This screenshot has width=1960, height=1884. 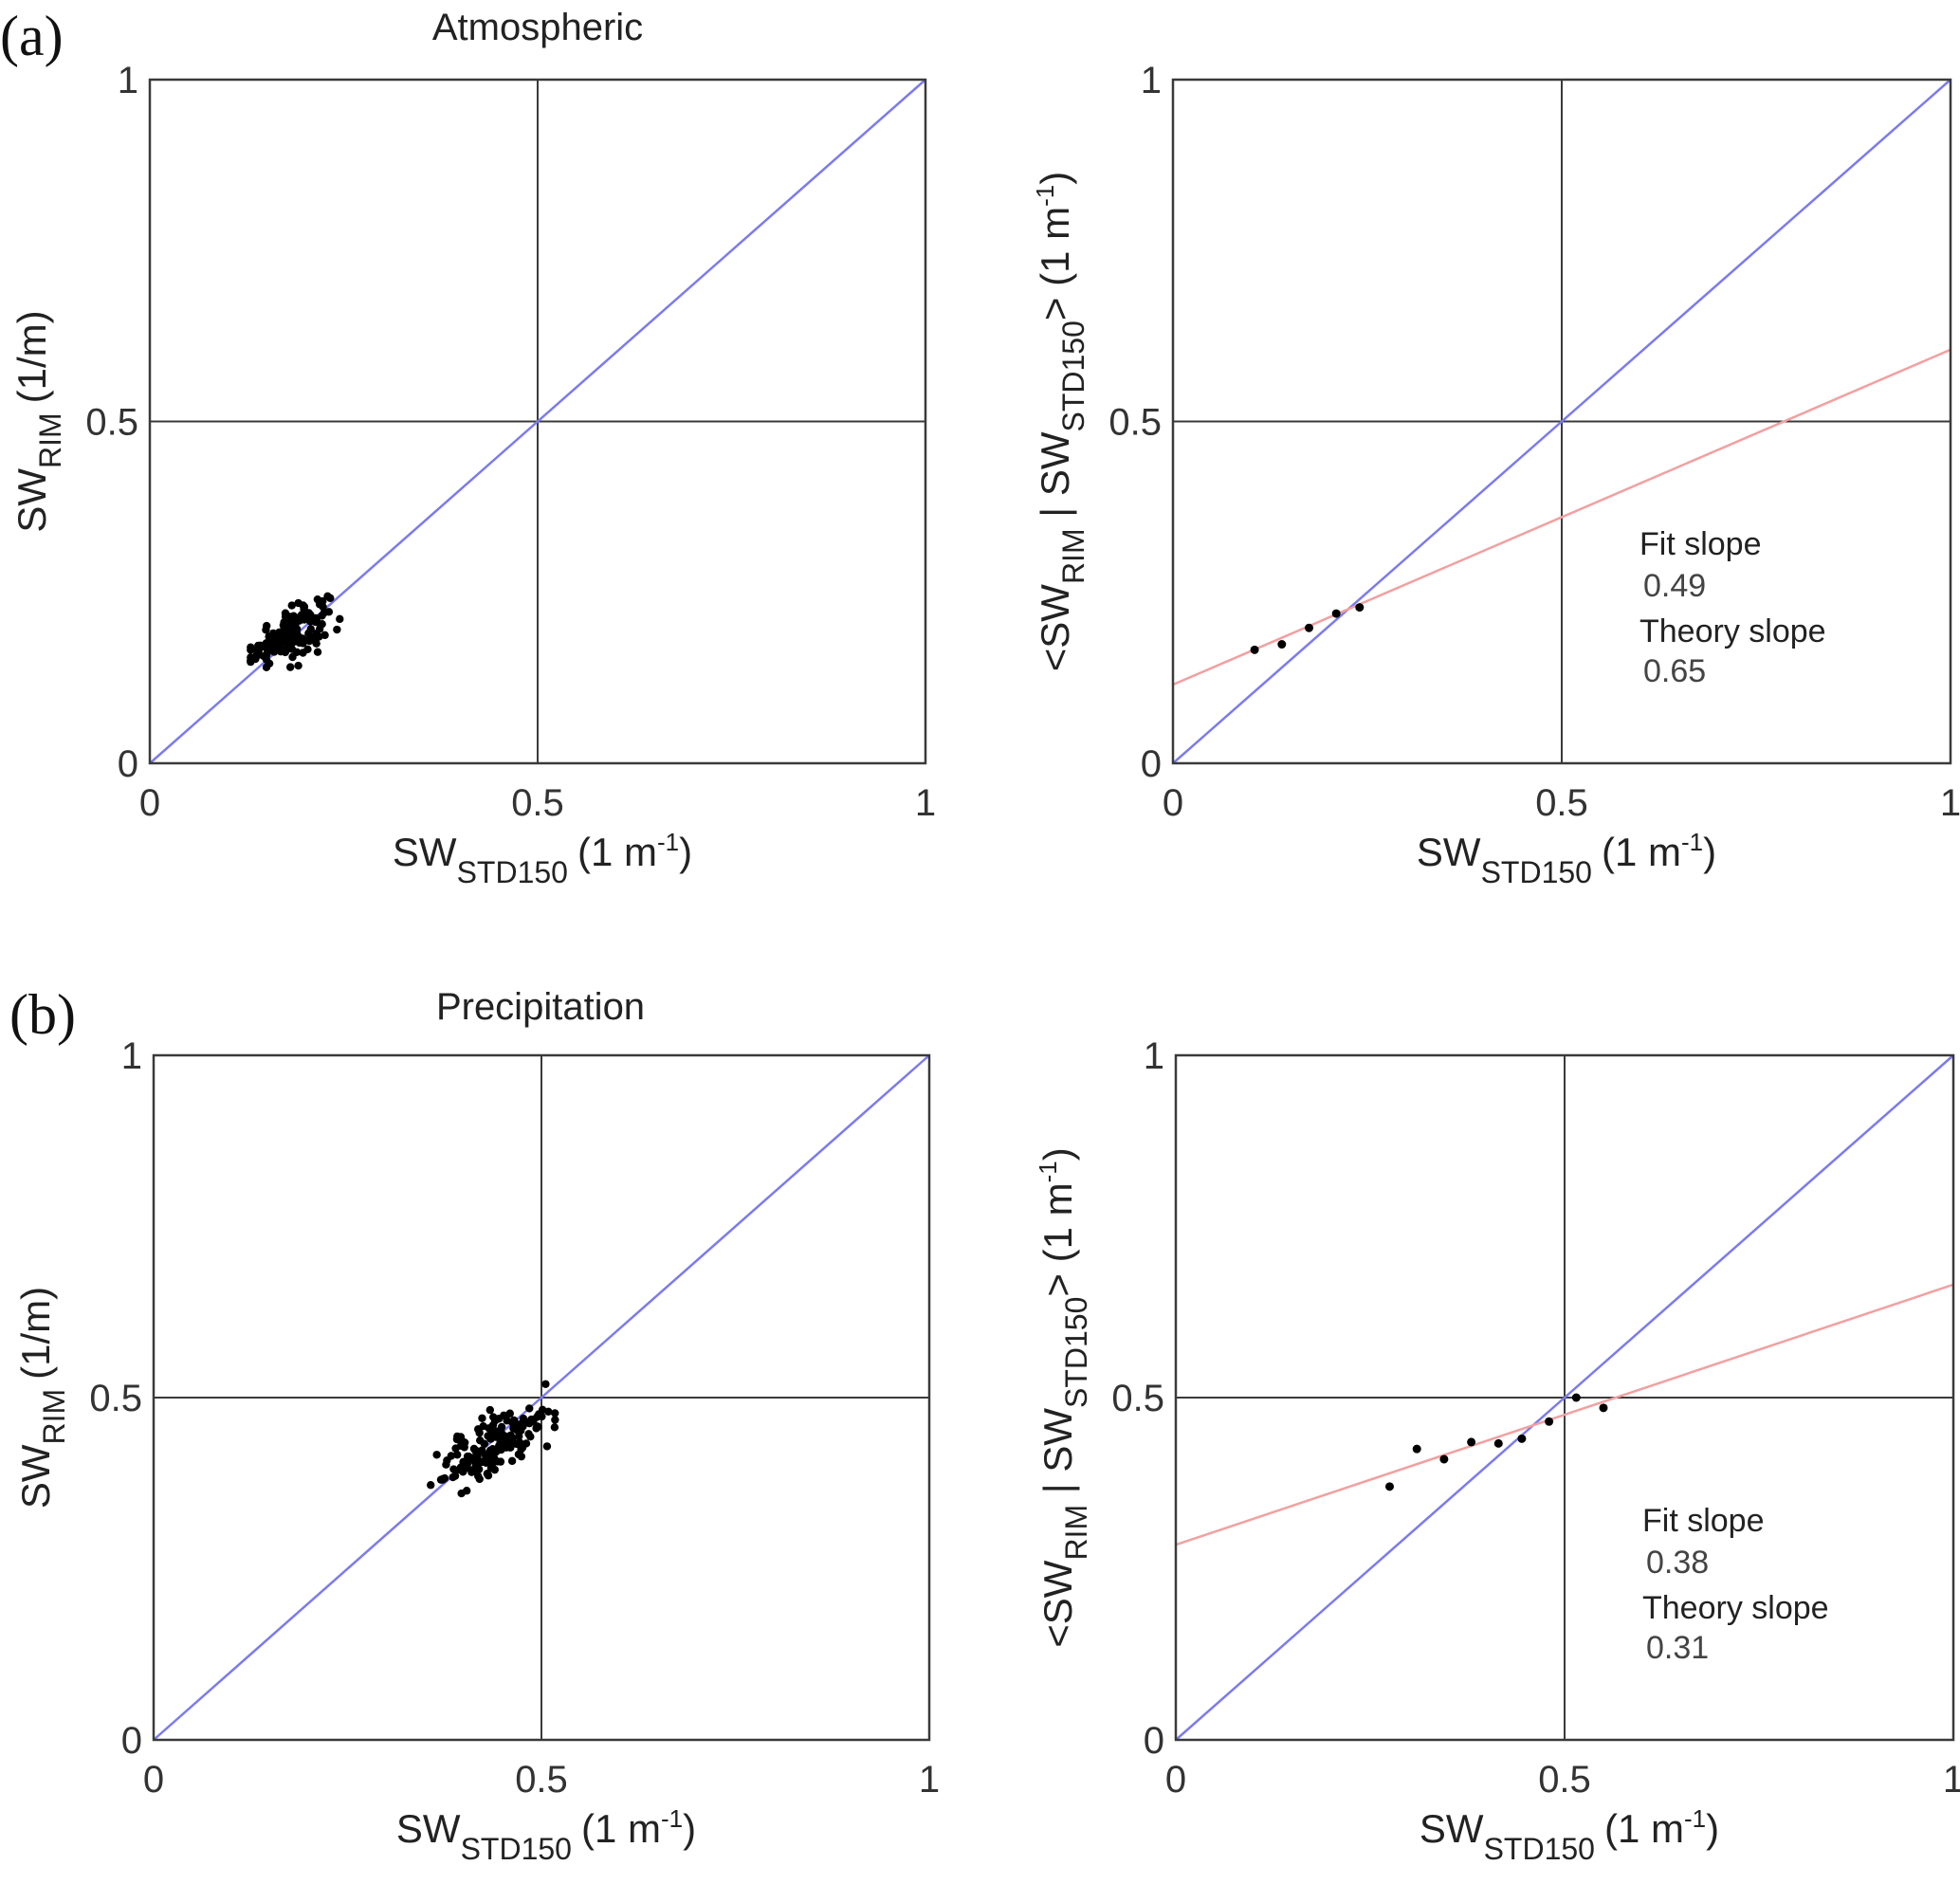 What do you see at coordinates (1735, 1584) in the screenshot?
I see `slope-annotations: Fit slope 0.38 Theory slope 0.31` at bounding box center [1735, 1584].